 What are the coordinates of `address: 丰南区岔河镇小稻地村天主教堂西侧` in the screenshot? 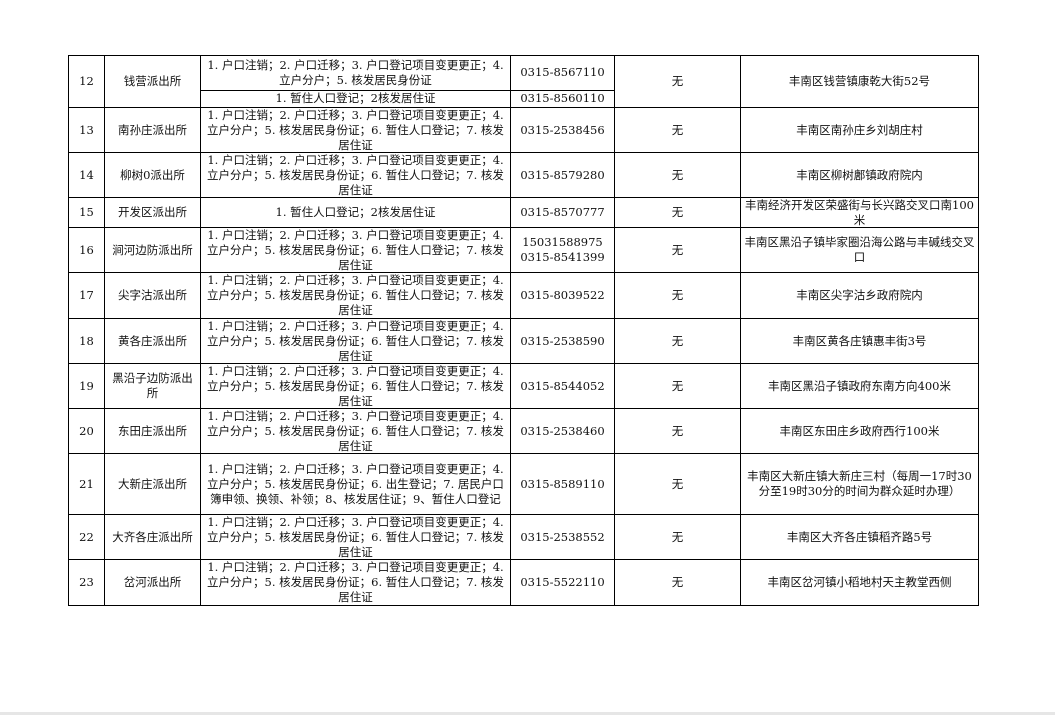 It's located at (859, 582).